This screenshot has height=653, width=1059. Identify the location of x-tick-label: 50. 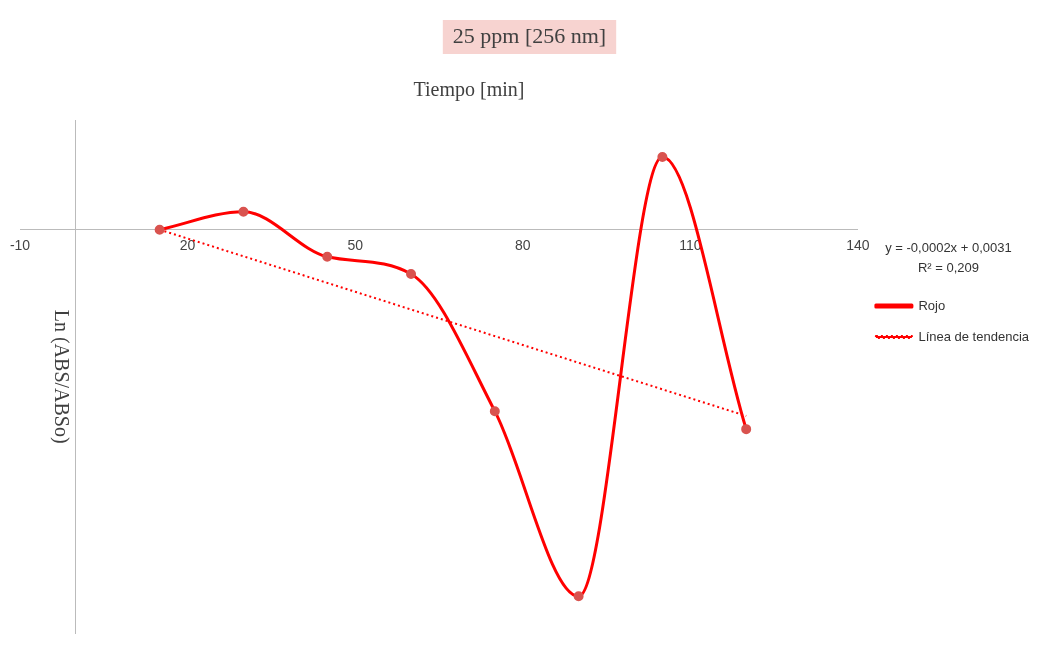
(355, 244).